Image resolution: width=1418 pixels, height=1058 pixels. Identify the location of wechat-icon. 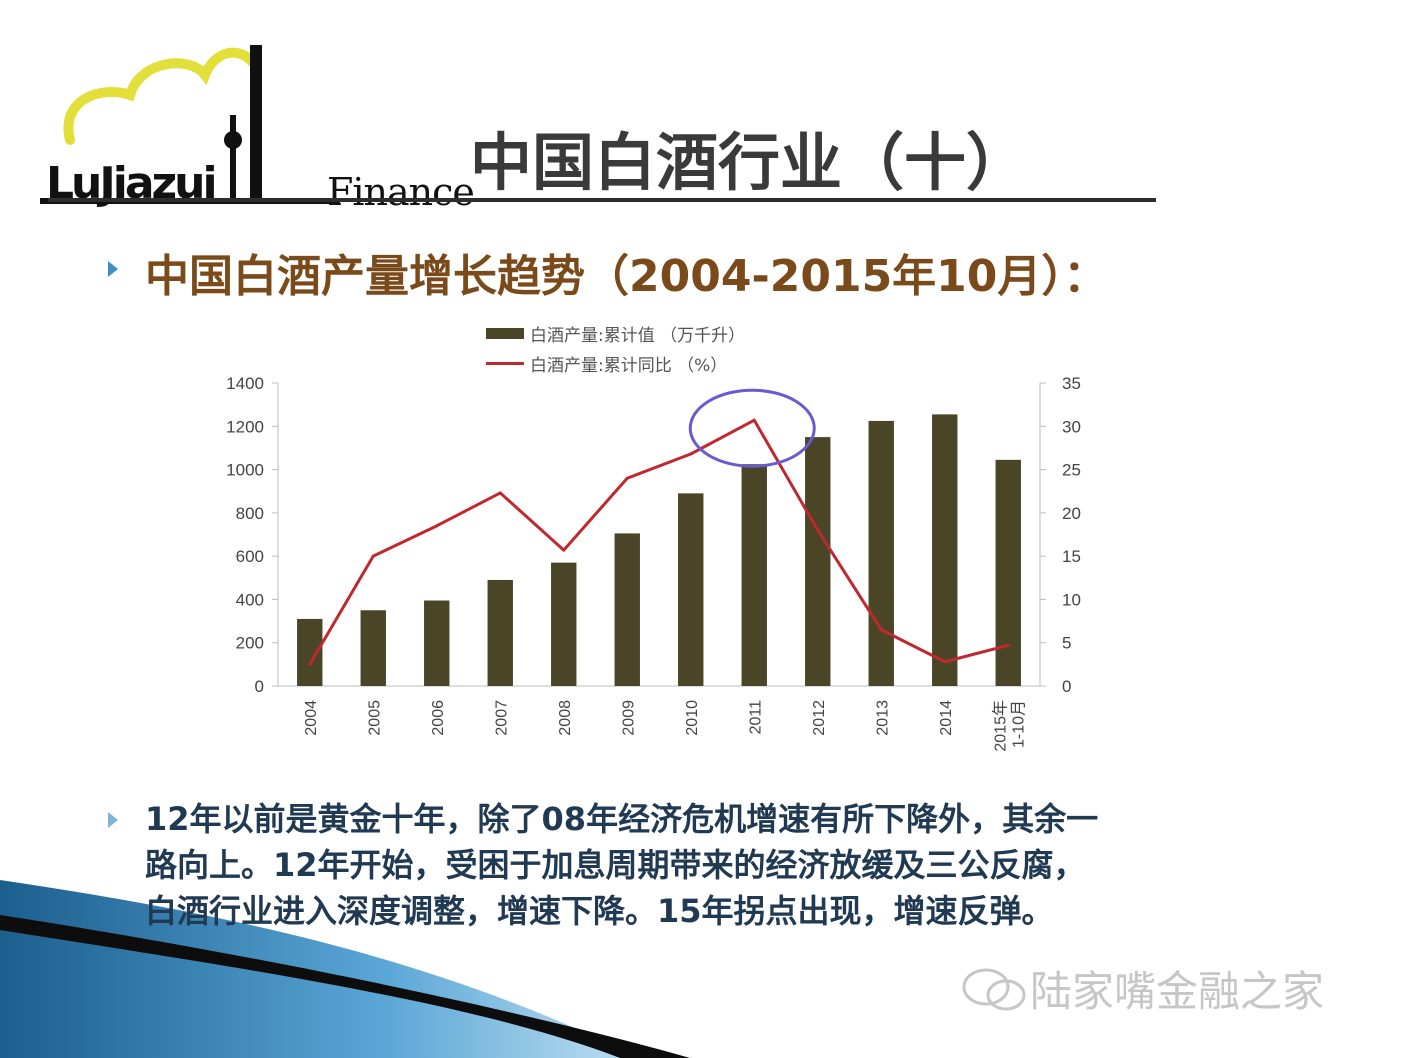
(994, 989).